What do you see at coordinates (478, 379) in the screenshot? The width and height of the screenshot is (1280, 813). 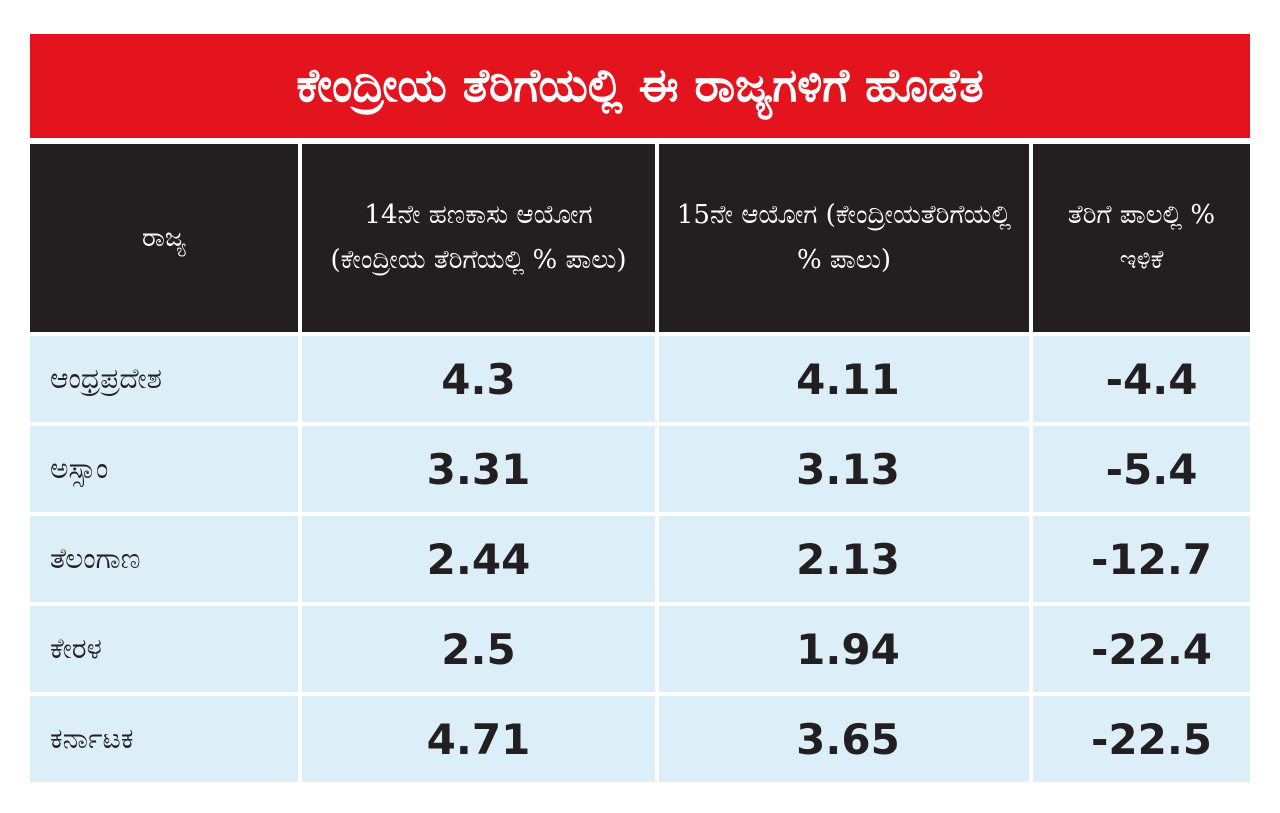 I see `table-cell-14th: 4.3` at bounding box center [478, 379].